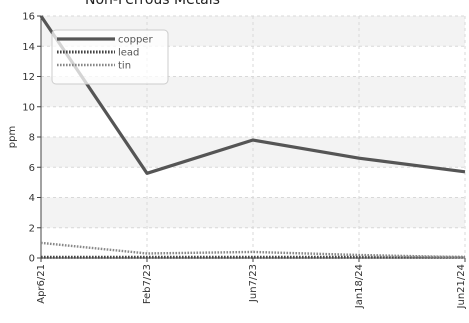 The width and height of the screenshot is (469, 323). I want to click on y-tick-label: 14, so click(28, 47).